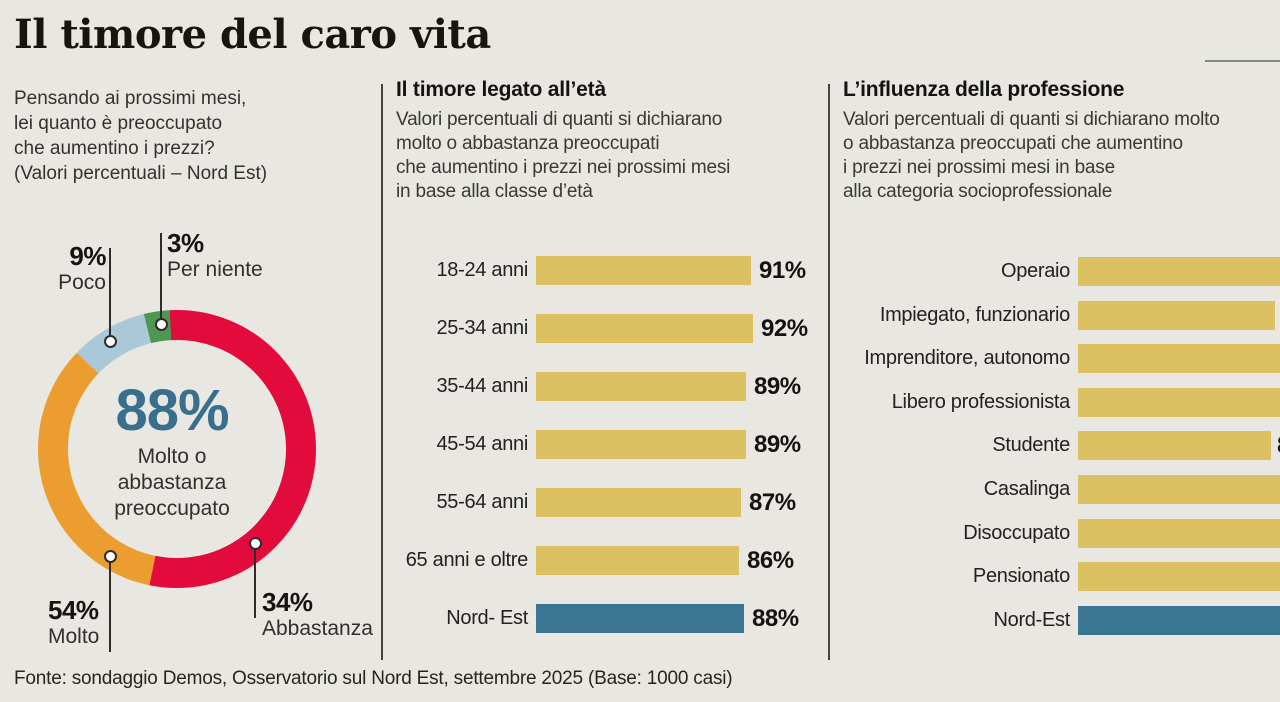 The height and width of the screenshot is (702, 1280). I want to click on age-bar-row: 35-44 anni 89%, so click(602, 386).